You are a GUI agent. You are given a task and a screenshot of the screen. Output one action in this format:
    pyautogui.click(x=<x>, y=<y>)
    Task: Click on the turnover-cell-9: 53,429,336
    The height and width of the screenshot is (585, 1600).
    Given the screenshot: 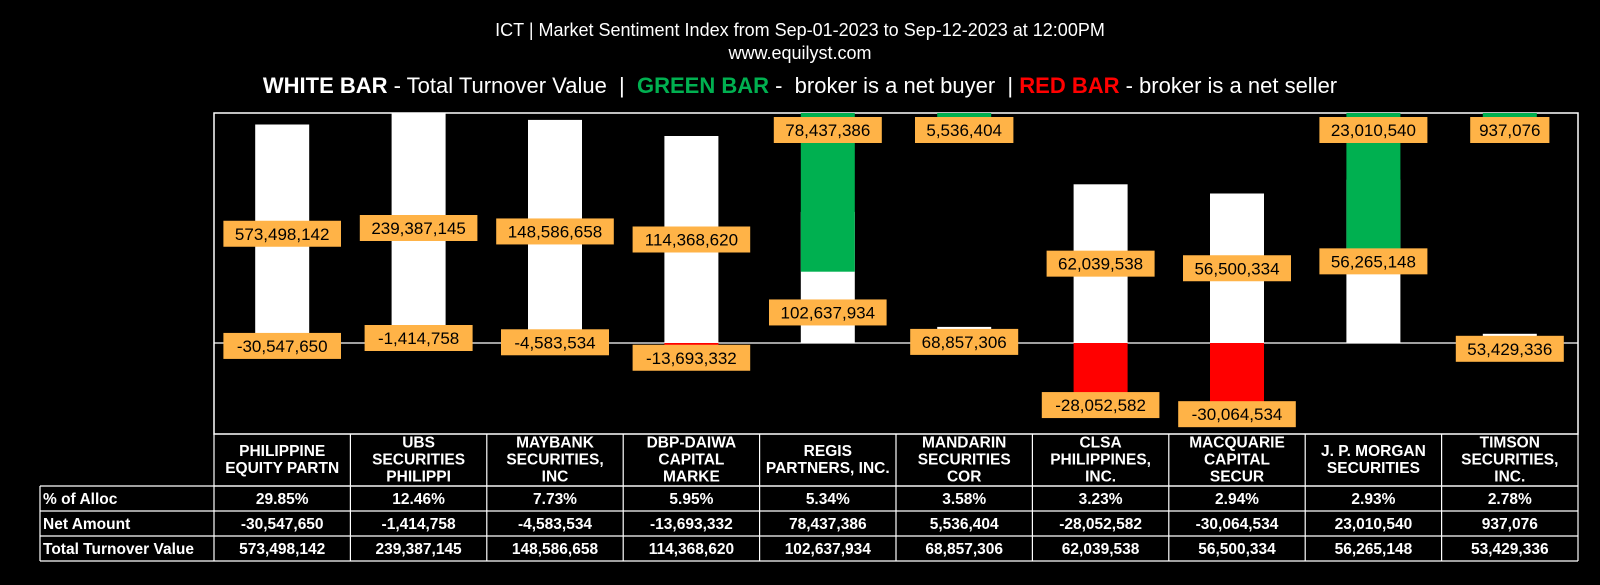 What is the action you would take?
    pyautogui.click(x=1510, y=549)
    